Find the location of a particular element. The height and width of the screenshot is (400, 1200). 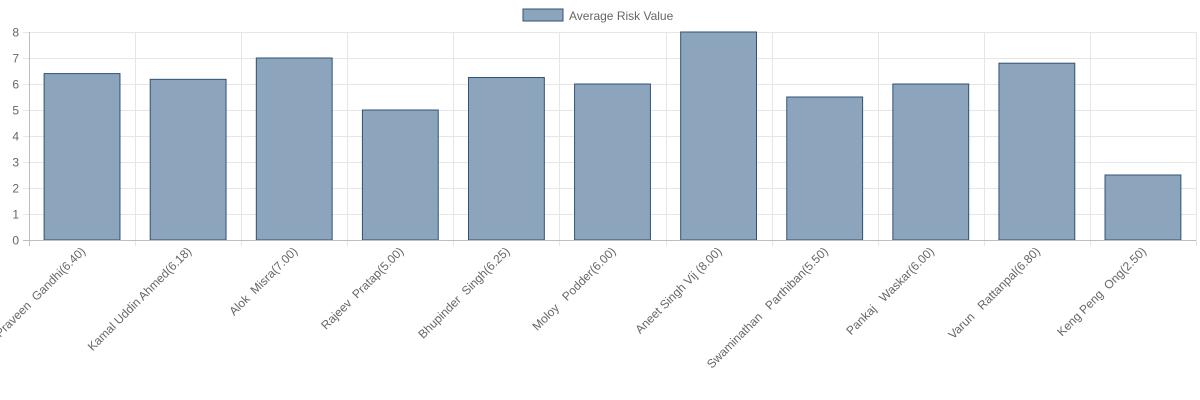

x-tick-label: Pankaj Waskar(6.00) is located at coordinates (890, 291).